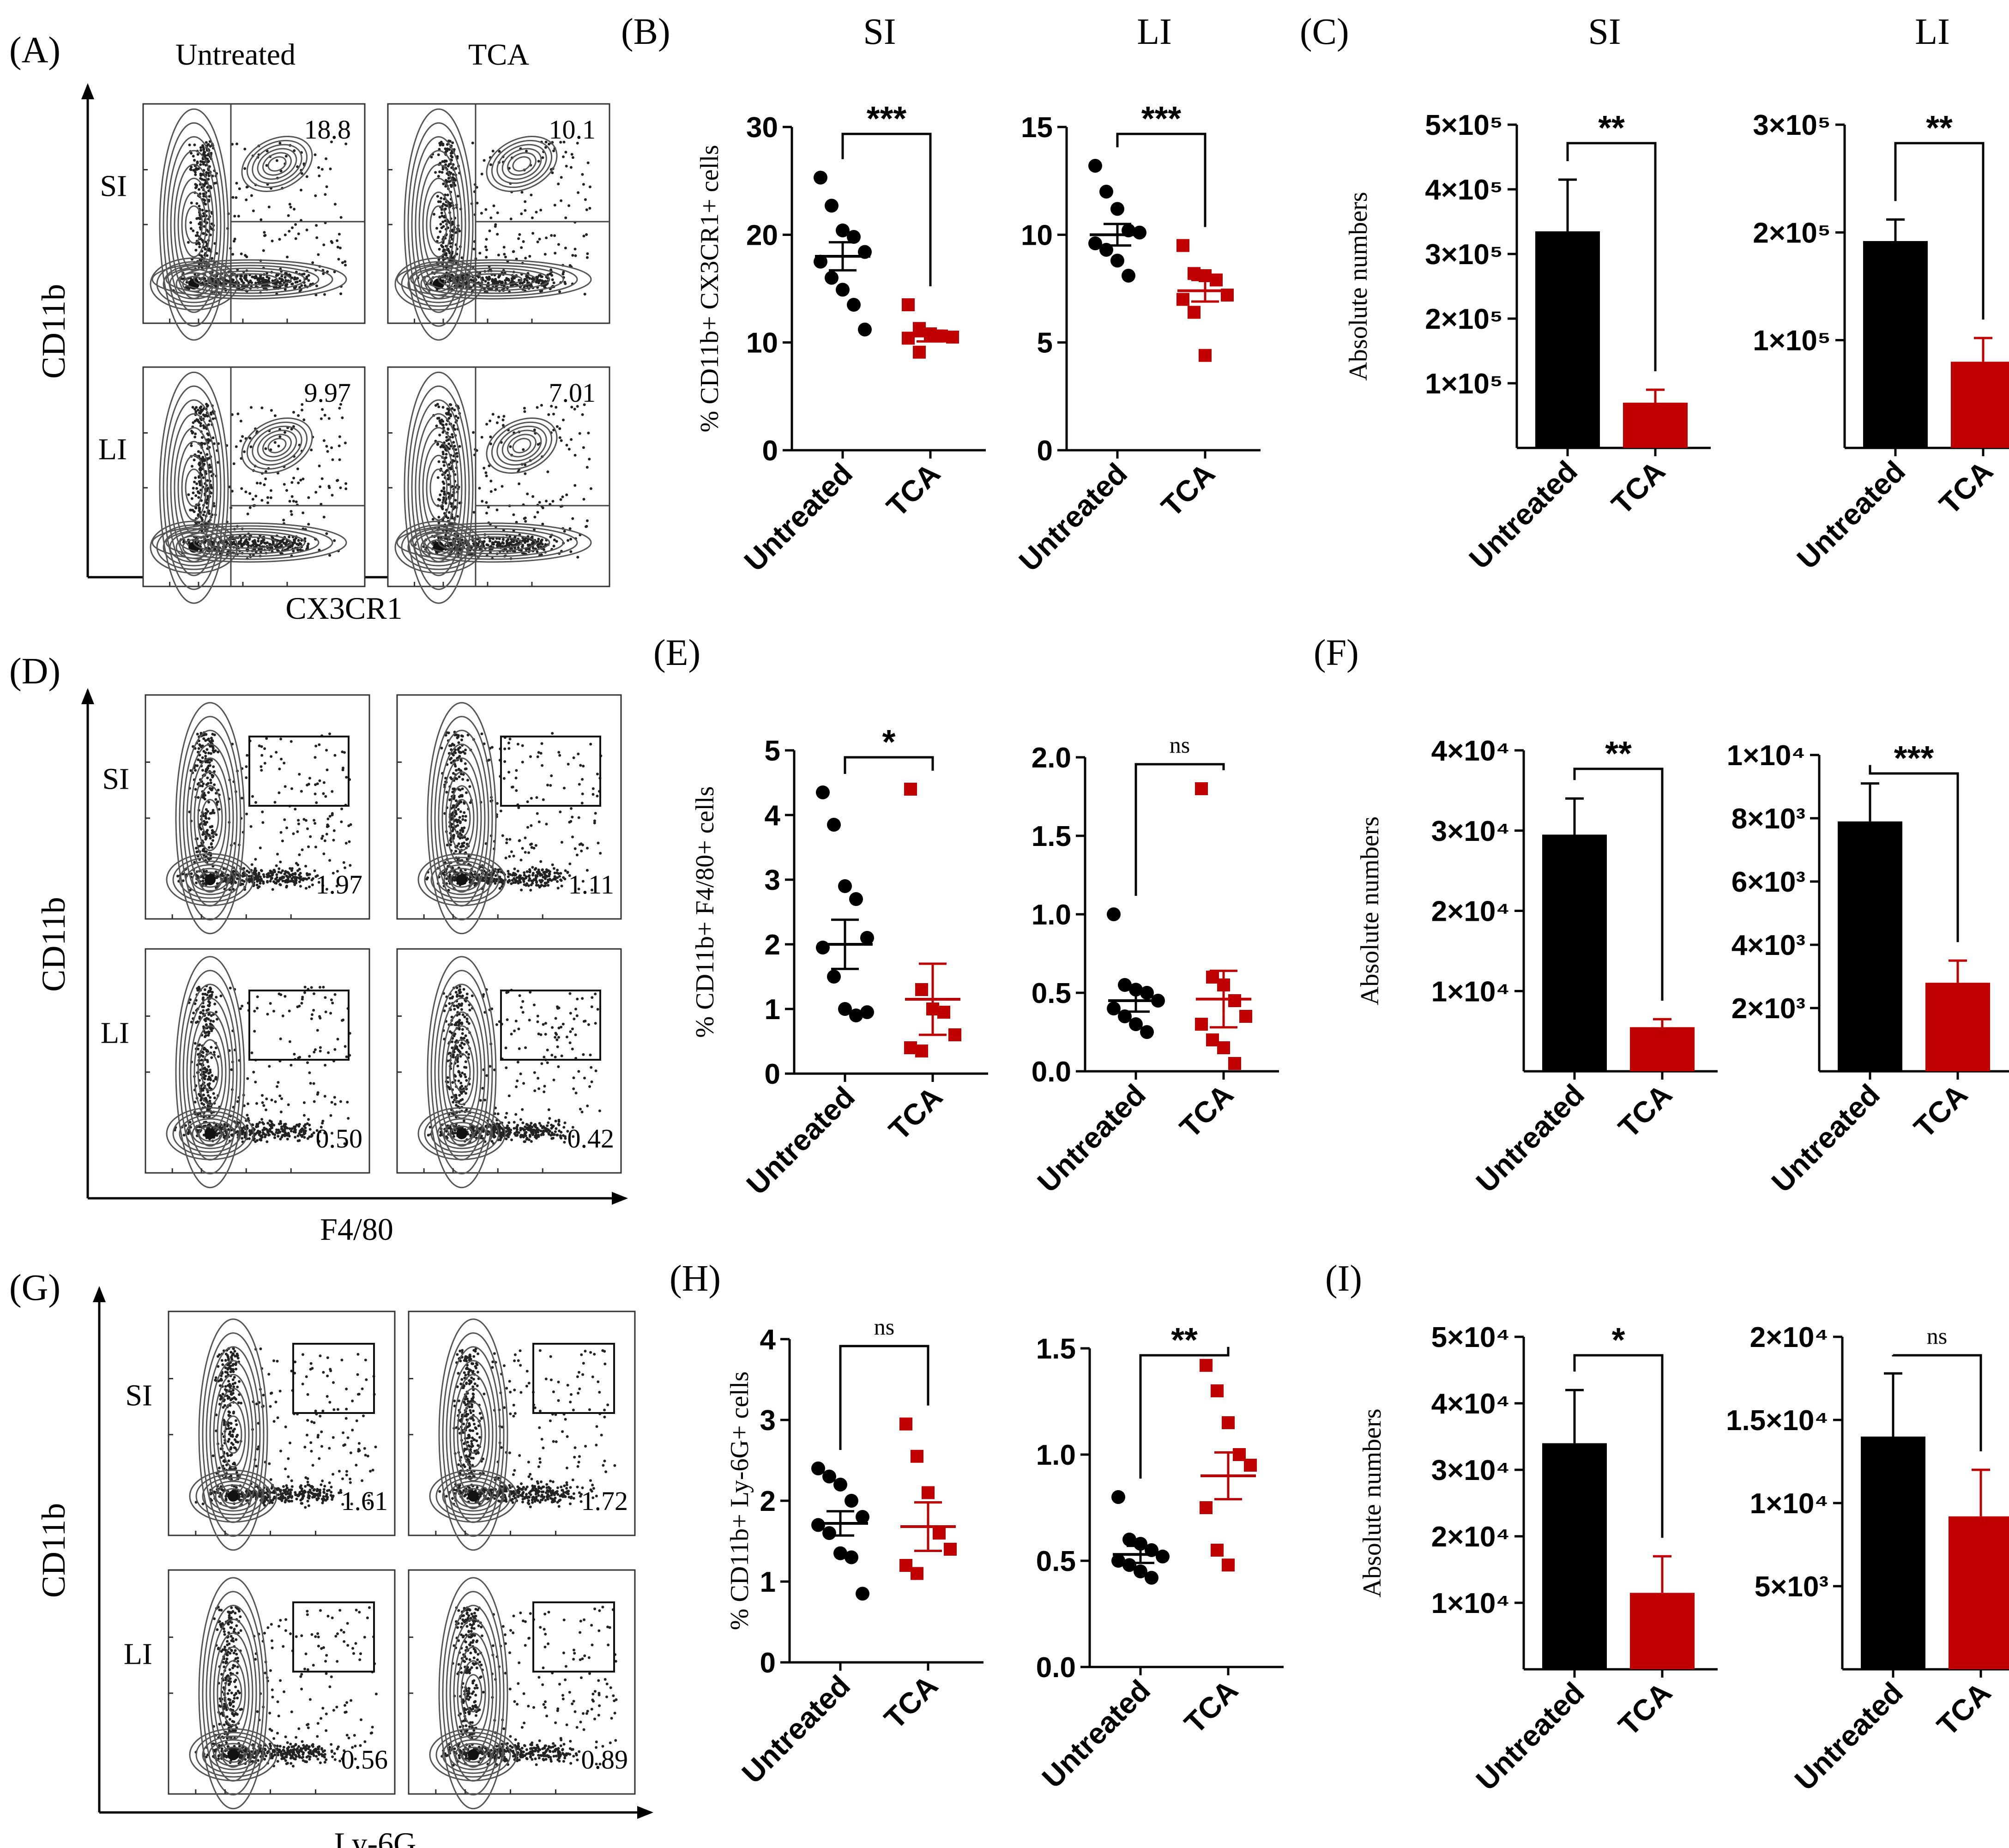 The width and height of the screenshot is (2009, 1848). What do you see at coordinates (695, 1278) in the screenshot?
I see `panel-label-H: (H)` at bounding box center [695, 1278].